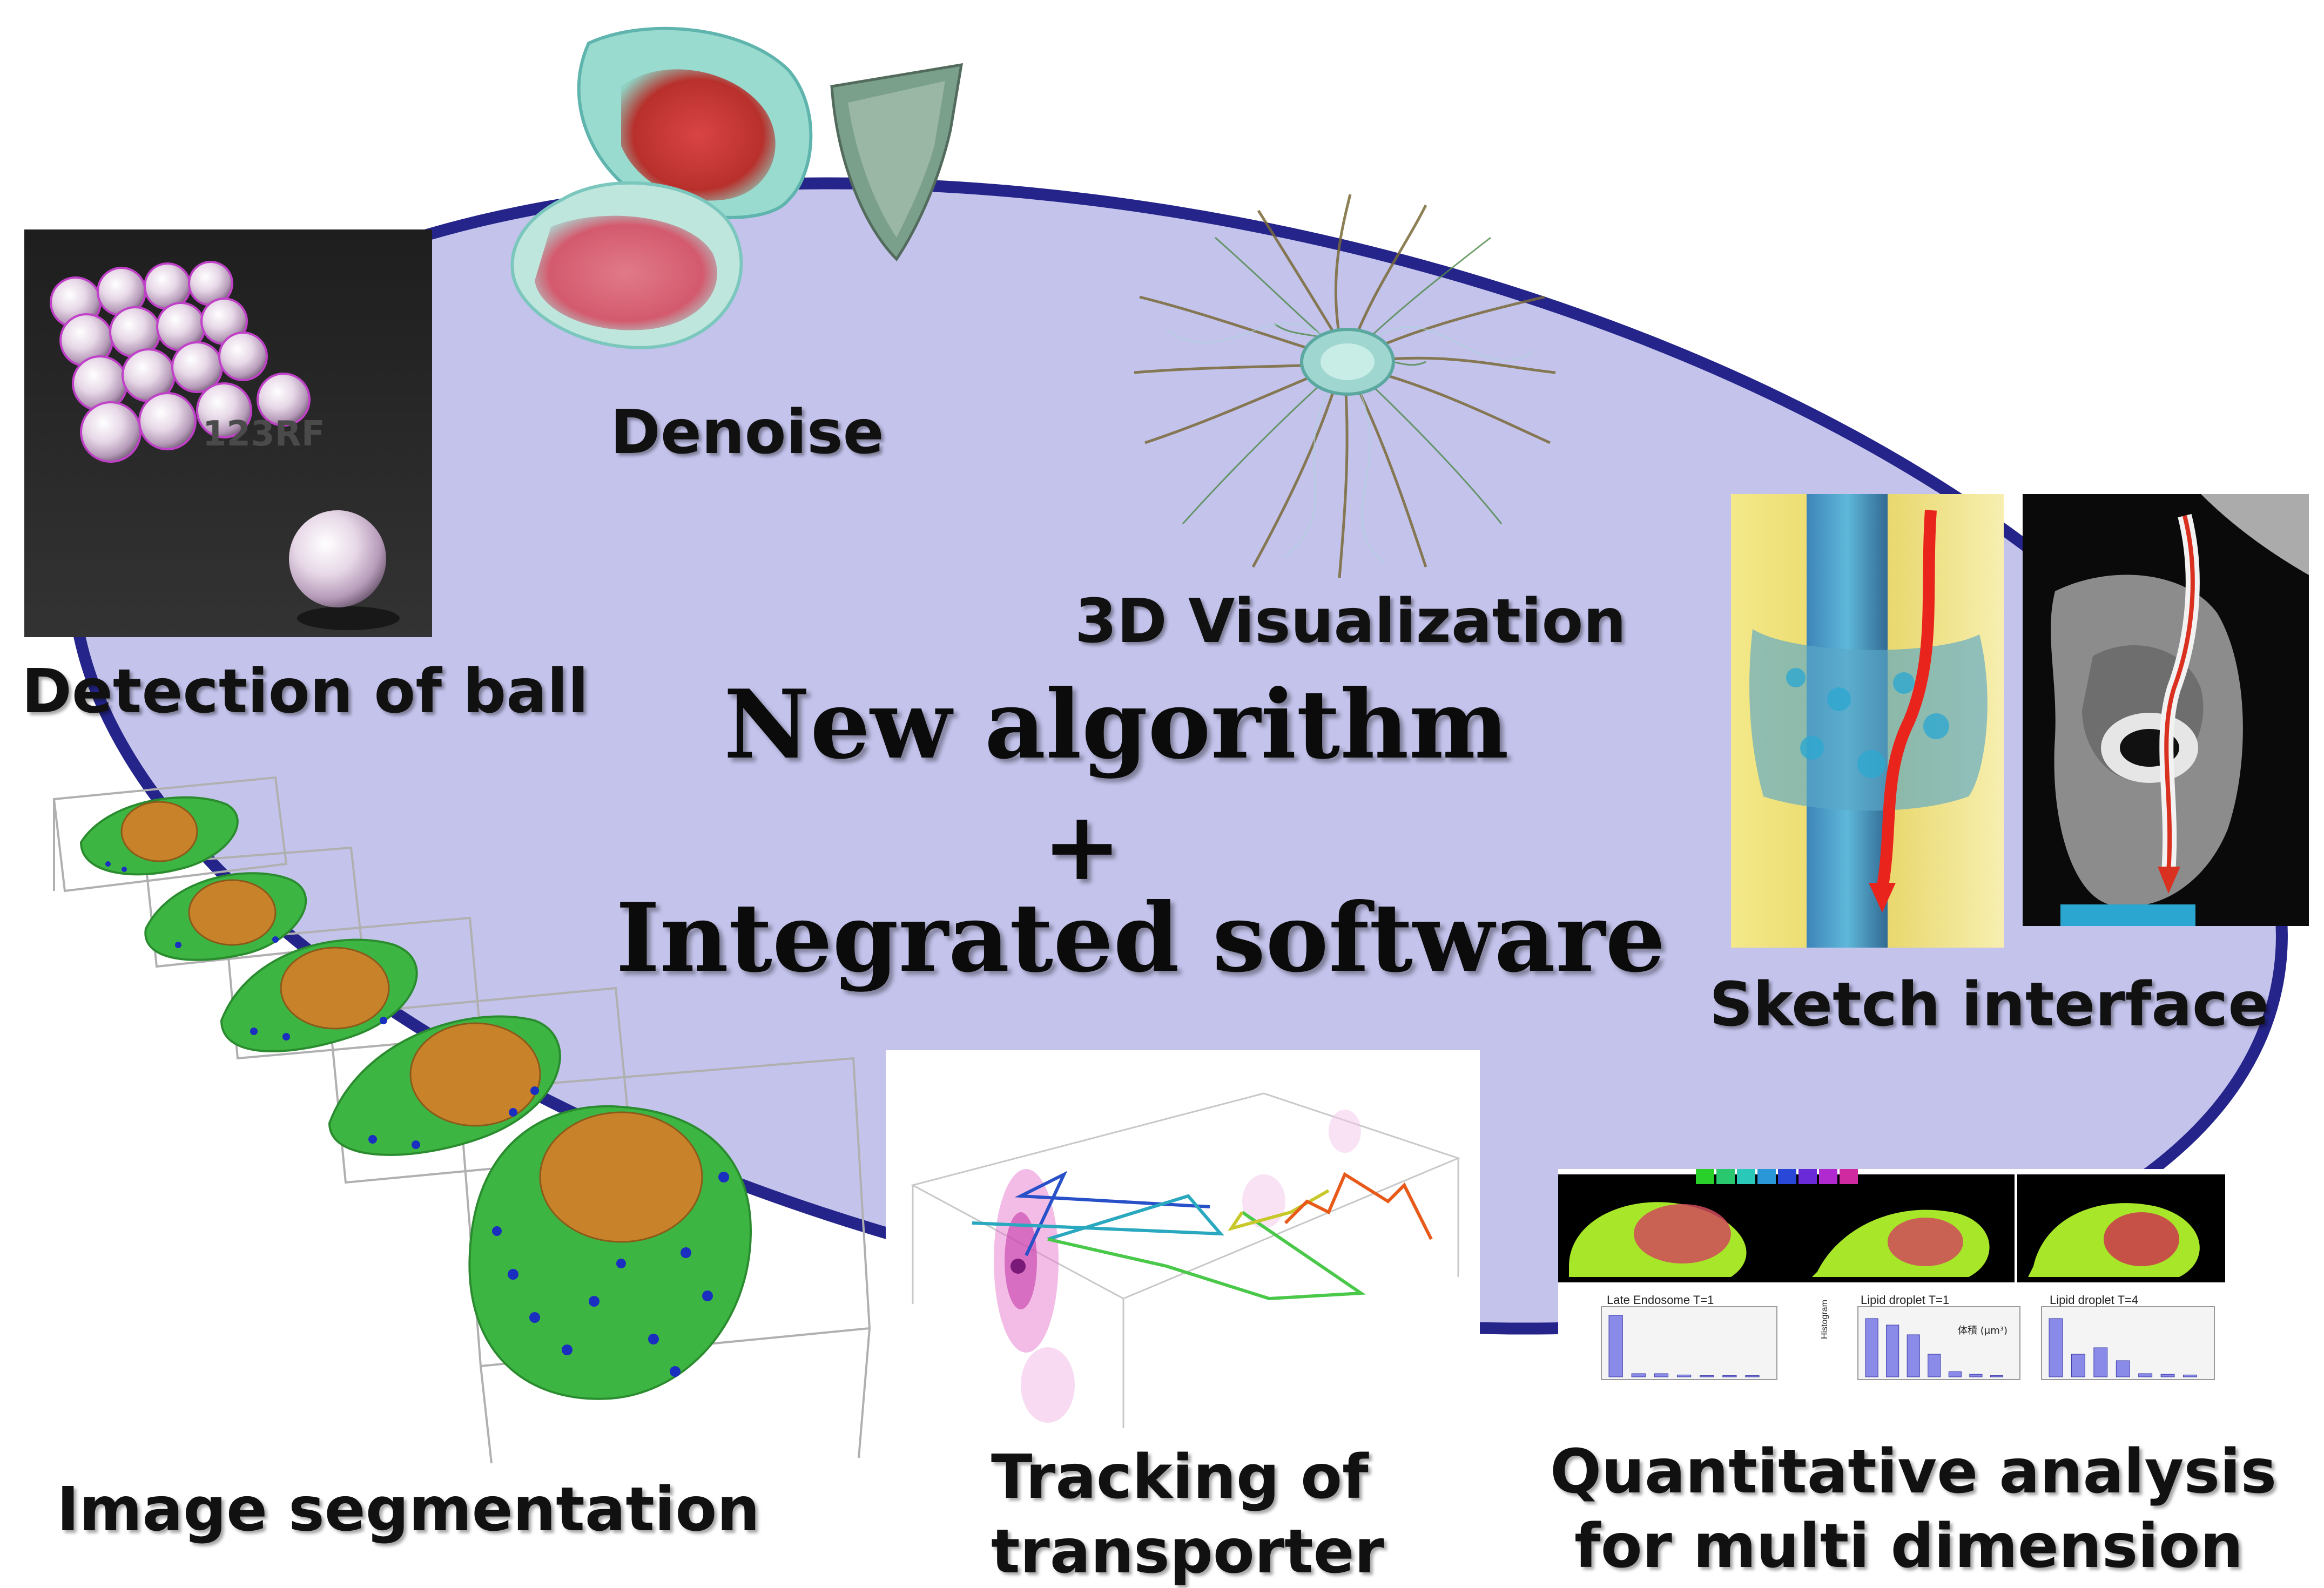  What do you see at coordinates (264, 434) in the screenshot?
I see `svg-text: 123RF` at bounding box center [264, 434].